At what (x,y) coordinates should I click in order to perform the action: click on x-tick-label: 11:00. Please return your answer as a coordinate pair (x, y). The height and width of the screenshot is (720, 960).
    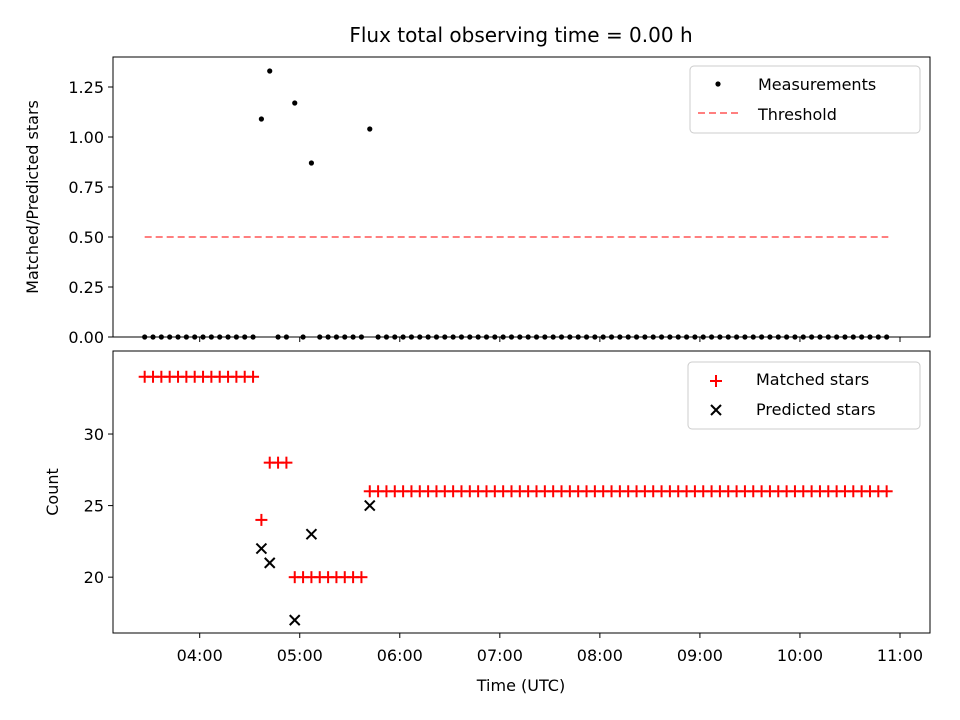
    Looking at the image, I should click on (900, 655).